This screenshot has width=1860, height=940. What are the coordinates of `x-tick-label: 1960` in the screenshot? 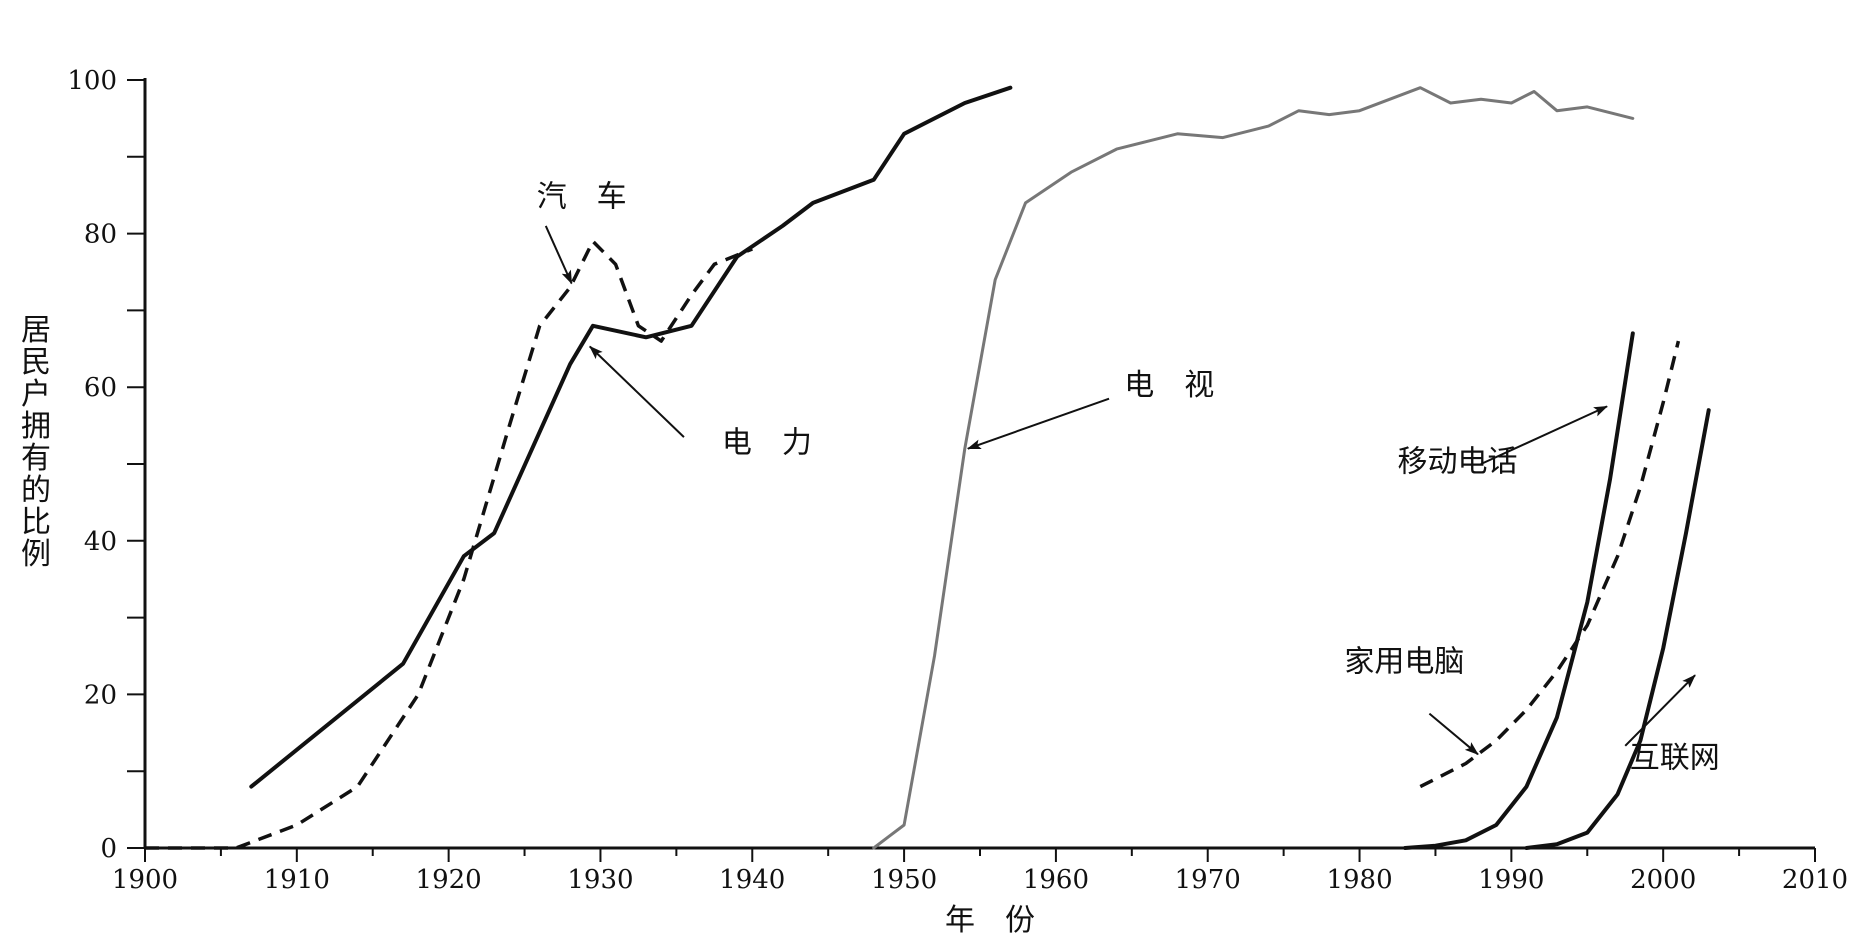 It's located at (1056, 880).